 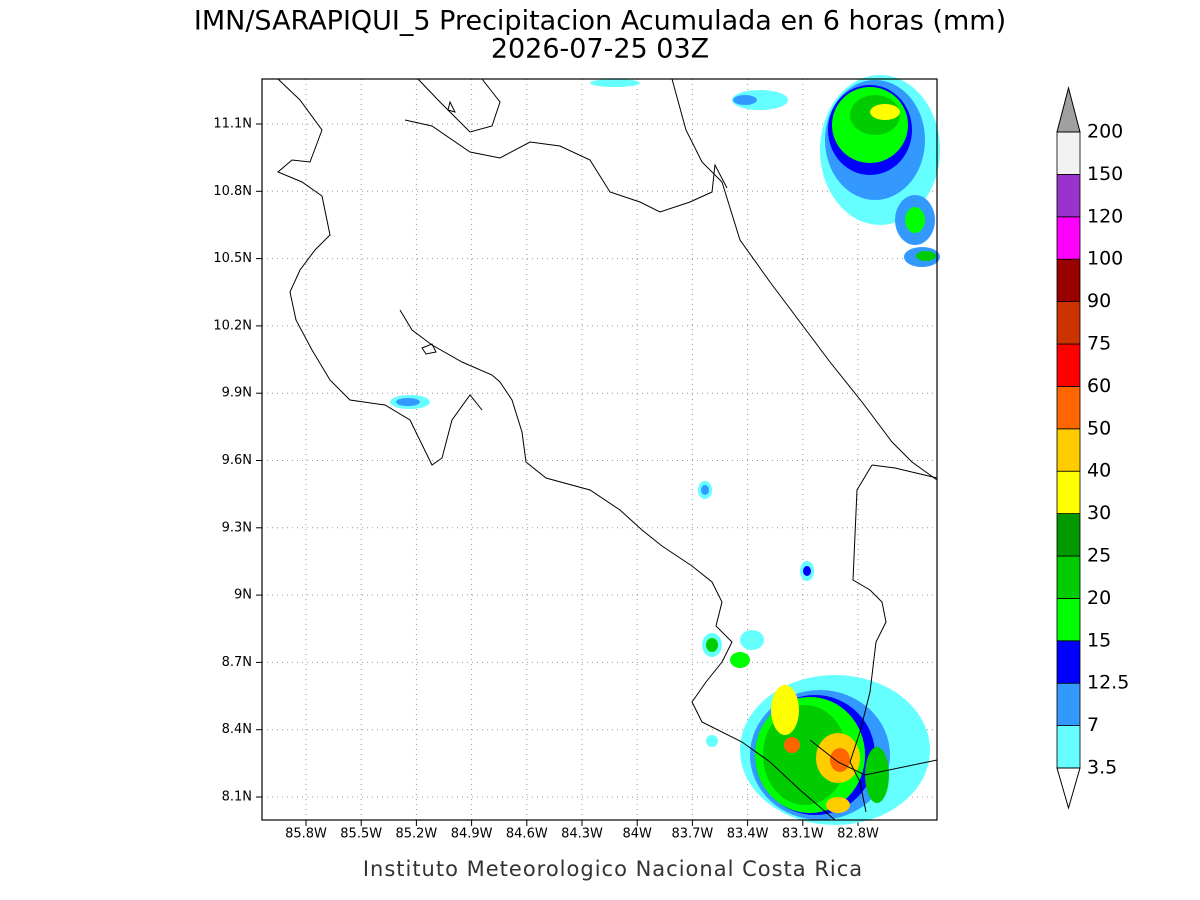 What do you see at coordinates (237, 527) in the screenshot?
I see `lat-tick-label: 9.3N` at bounding box center [237, 527].